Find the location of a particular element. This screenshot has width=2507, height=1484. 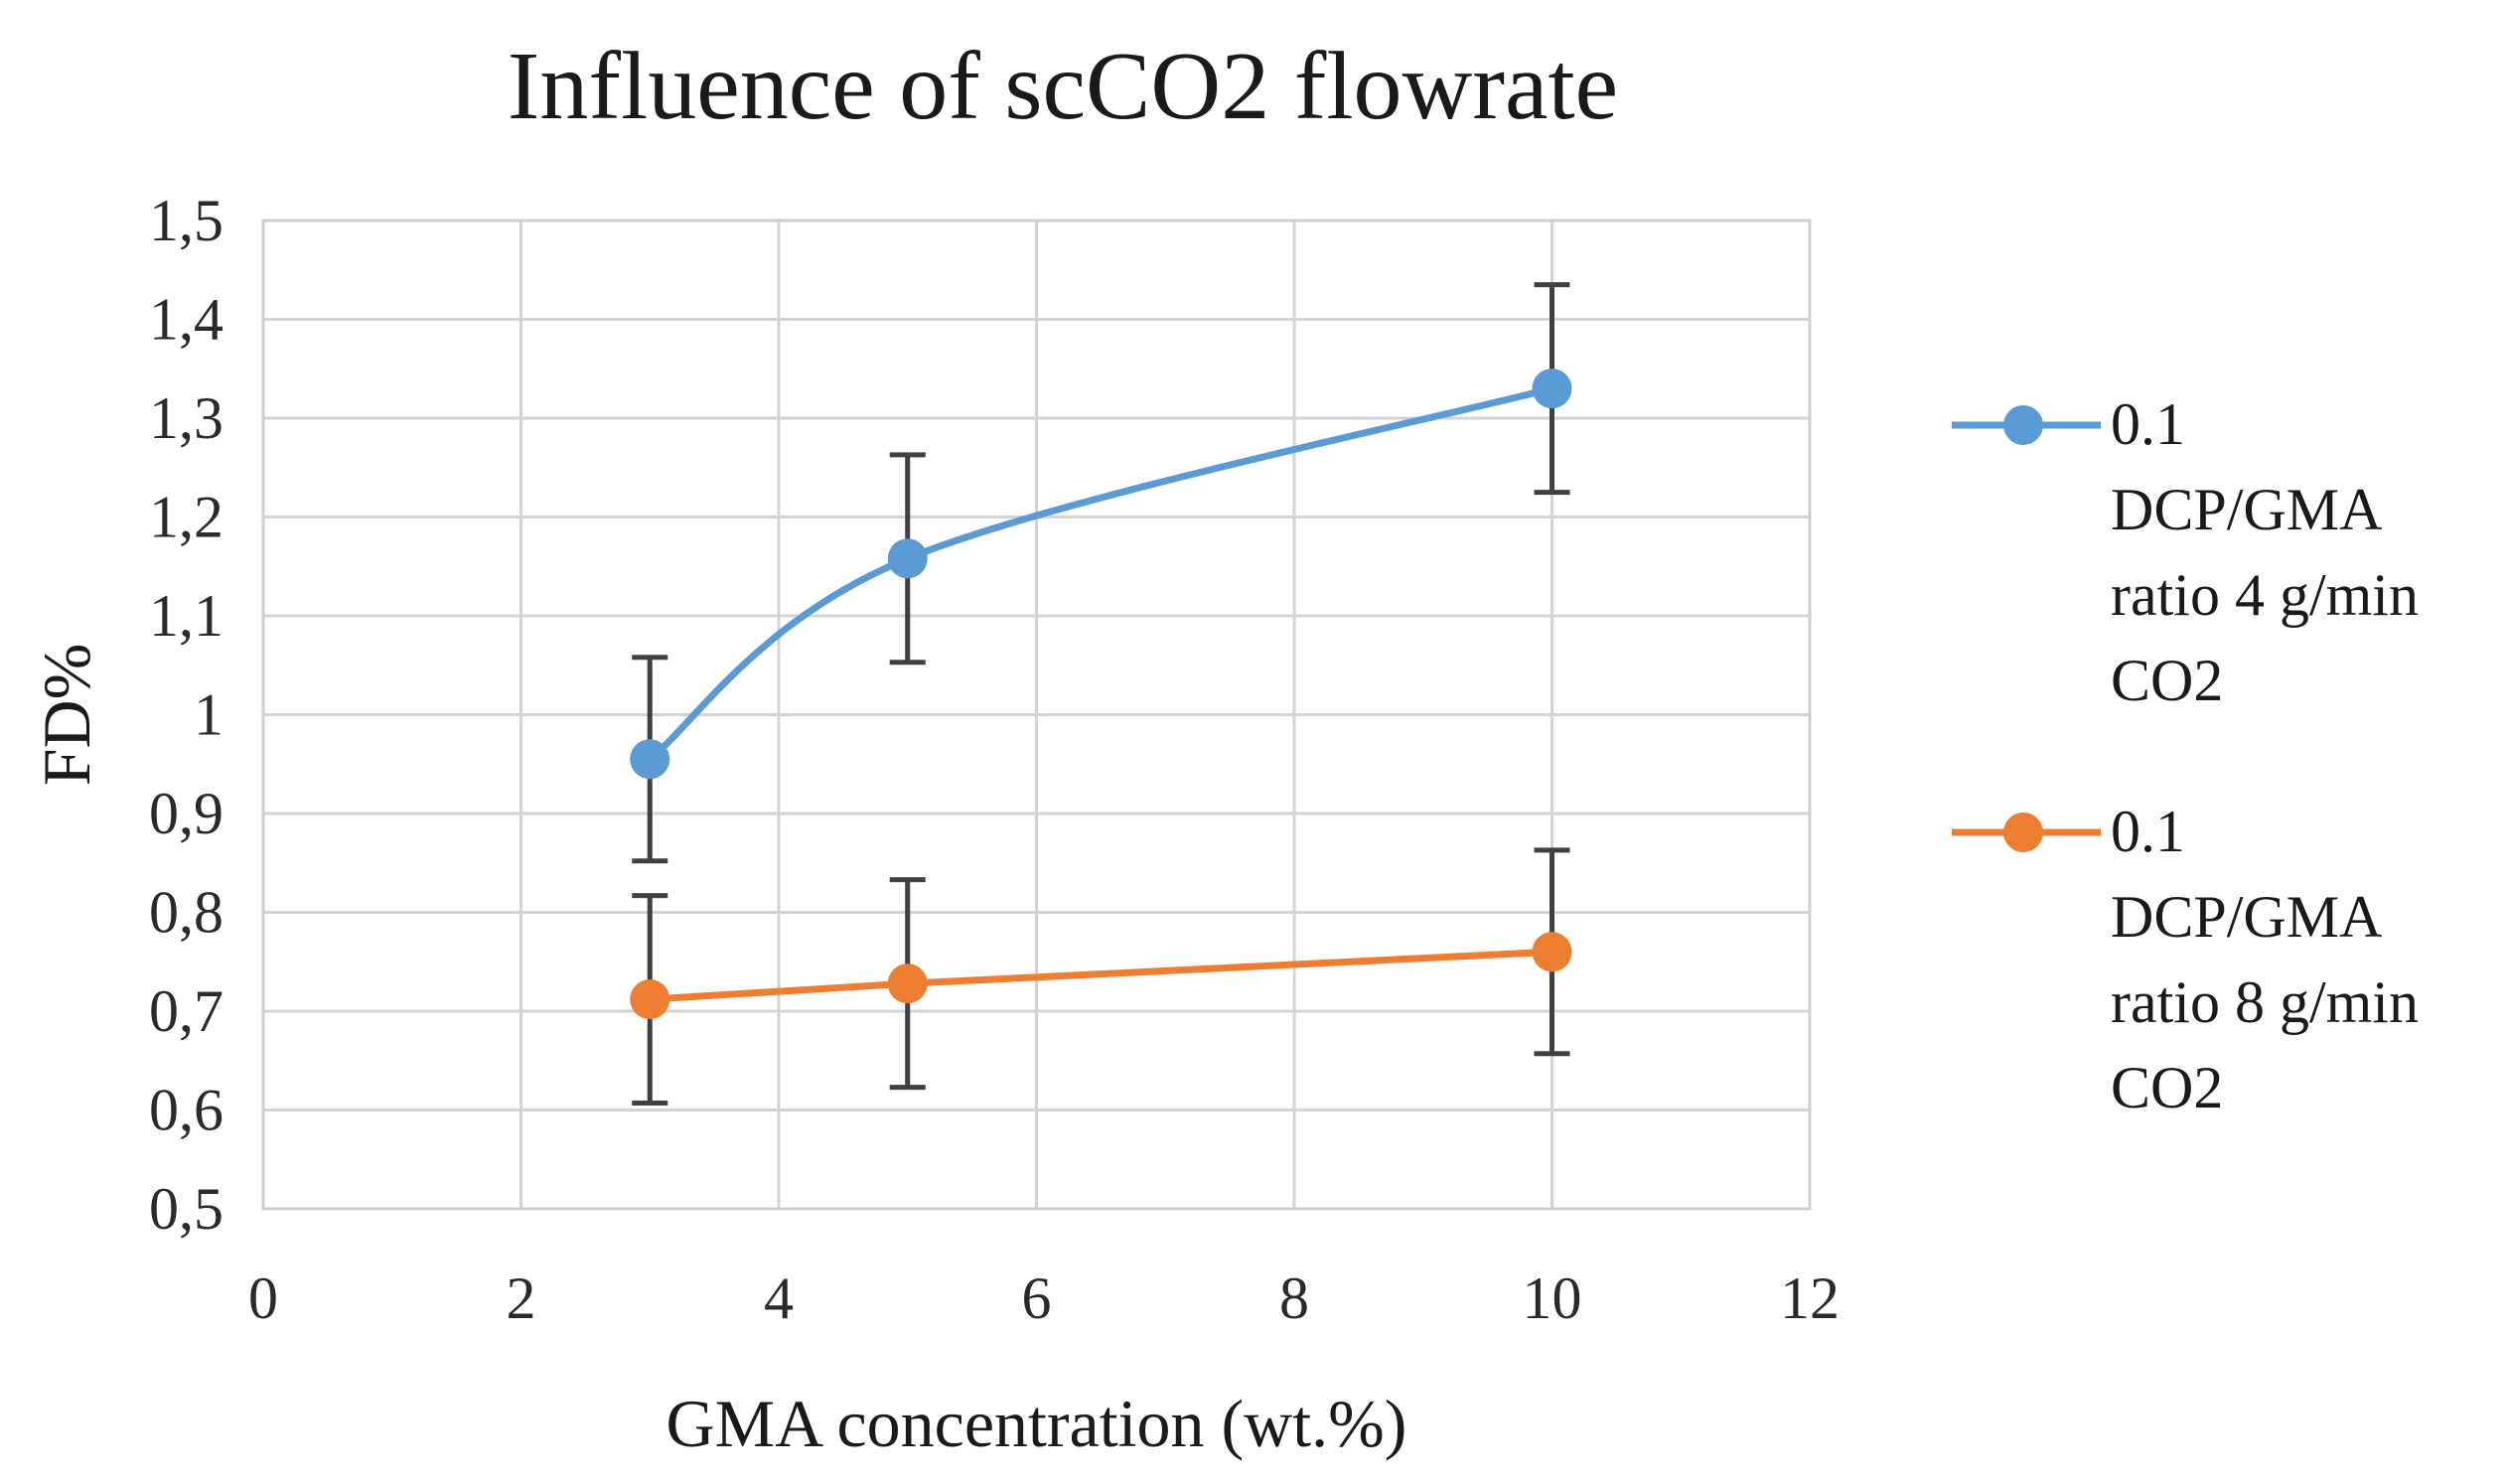

y-axis-ticks: 0,5 0,6 0,7 0,8 0,9 1 1,1 1,2 1,3 1,4 1,5 is located at coordinates (186, 715).